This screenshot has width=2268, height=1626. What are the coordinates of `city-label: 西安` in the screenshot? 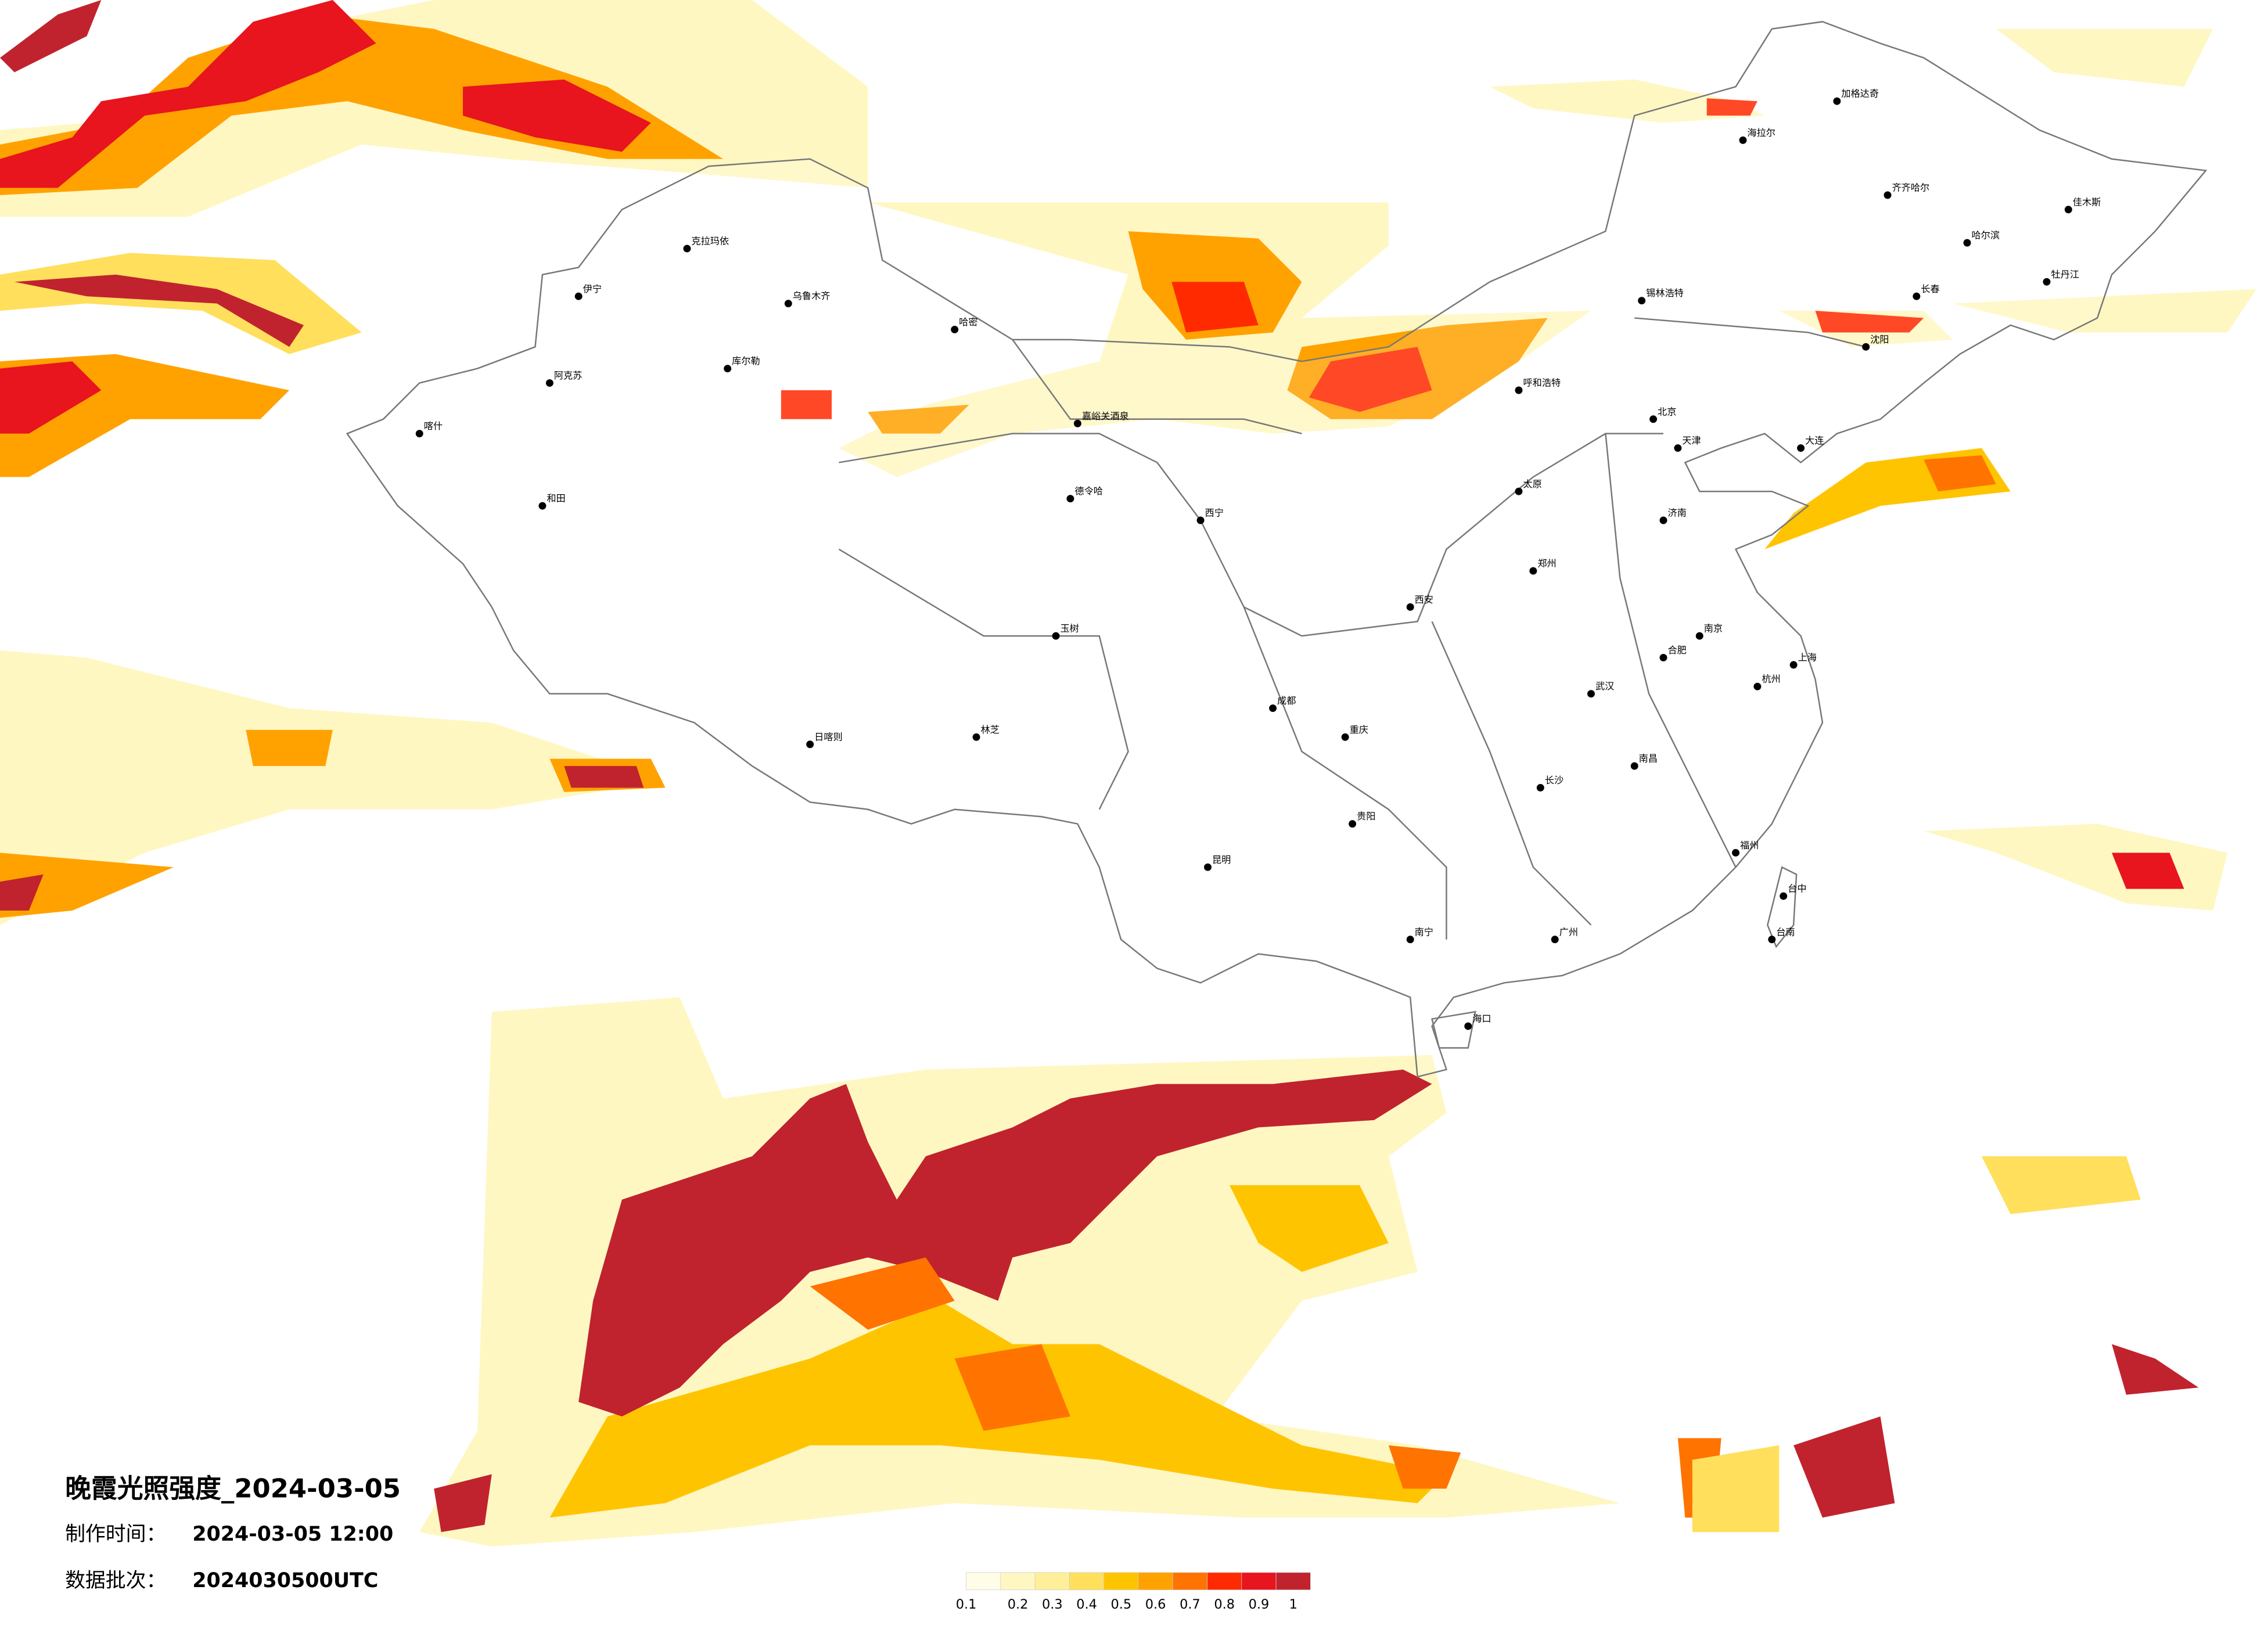 It's located at (1424, 600).